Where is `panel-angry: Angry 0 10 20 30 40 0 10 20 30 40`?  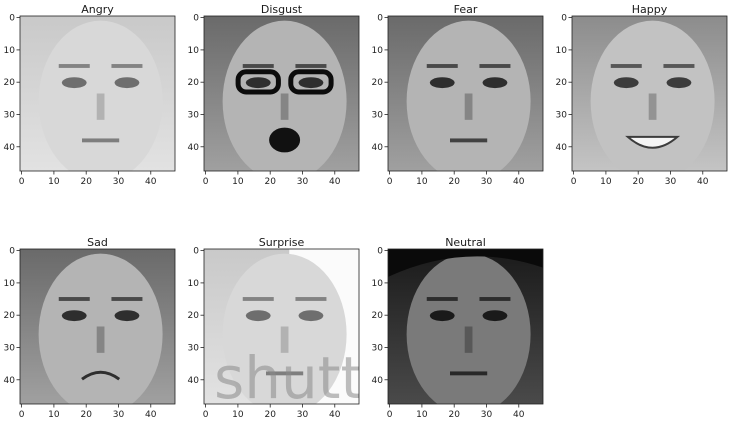 panel-angry: Angry 0 10 20 30 40 0 10 20 30 40 is located at coordinates (90, 95).